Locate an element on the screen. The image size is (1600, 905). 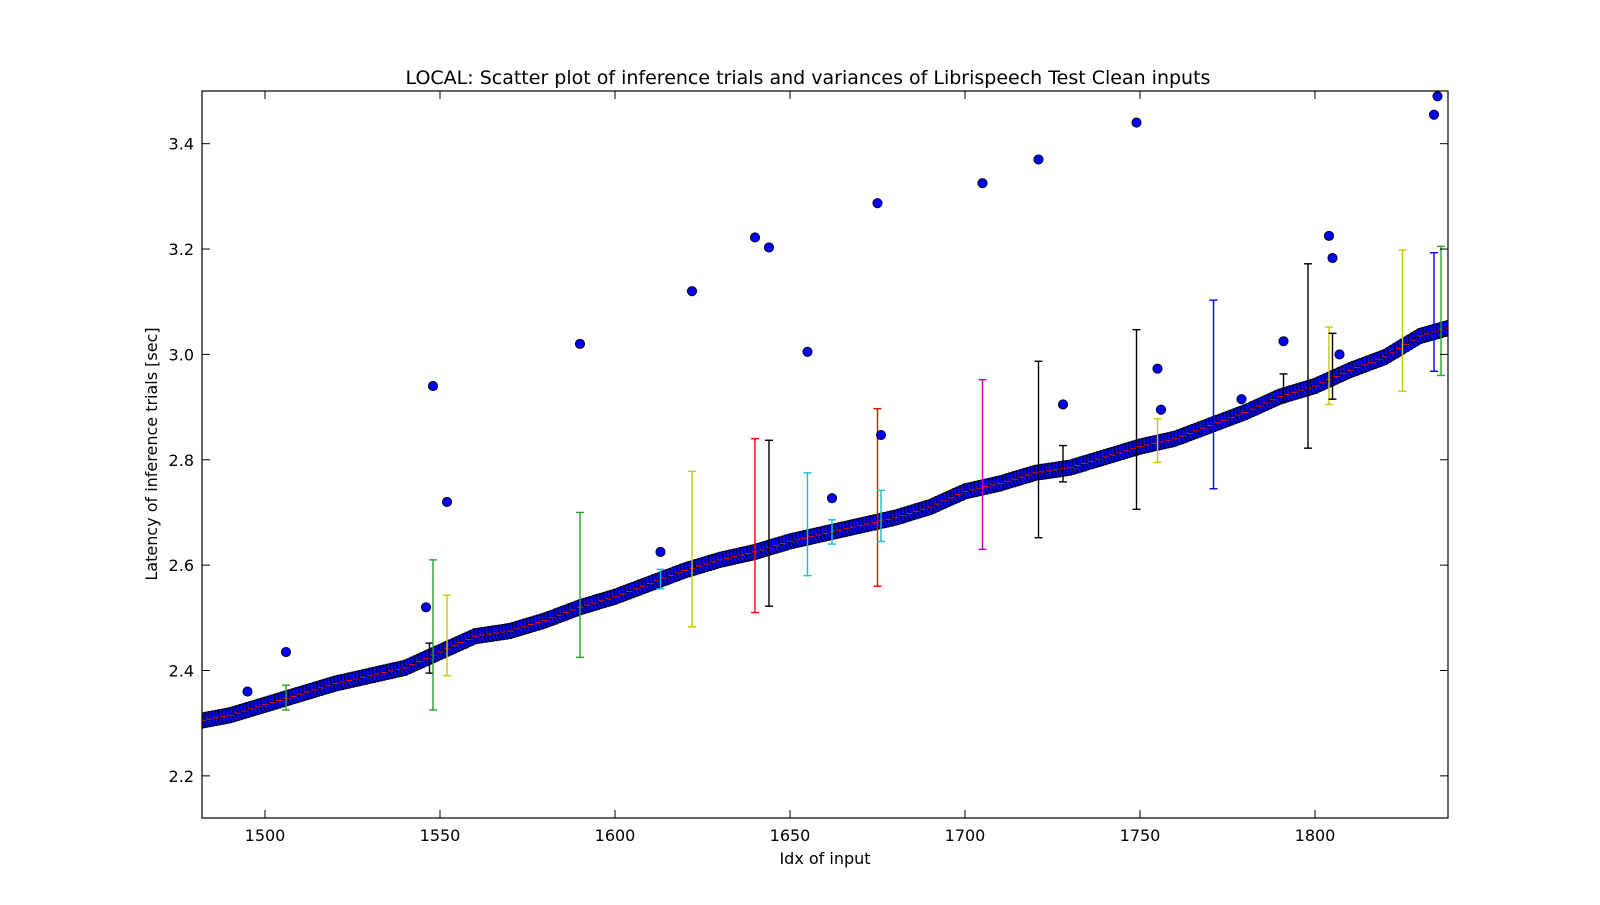
trial-point is located at coordinates (1445, 324).